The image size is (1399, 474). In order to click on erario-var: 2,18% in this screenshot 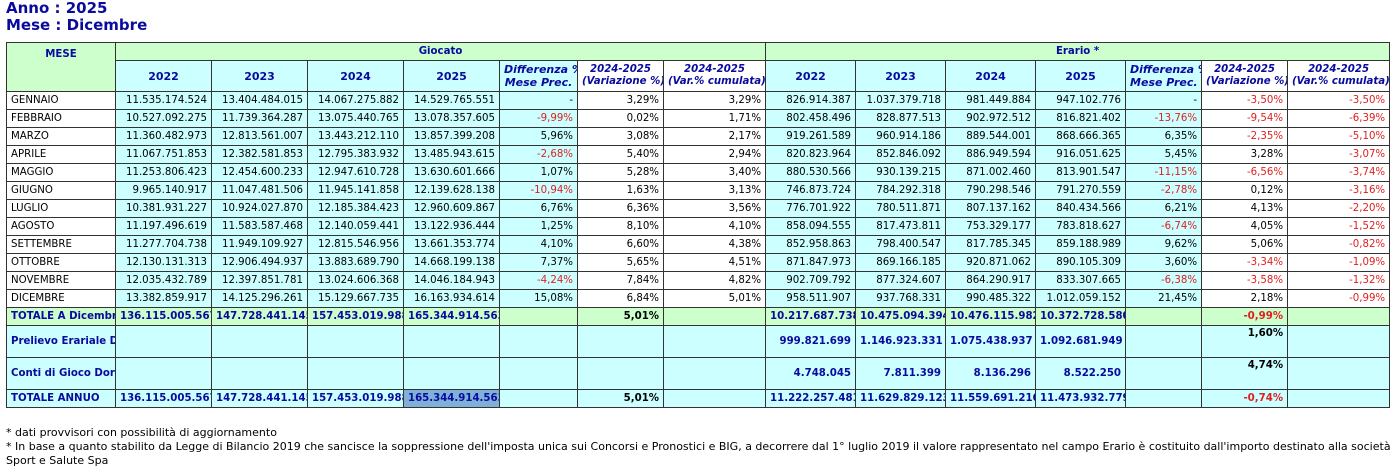, I will do `click(1245, 298)`.